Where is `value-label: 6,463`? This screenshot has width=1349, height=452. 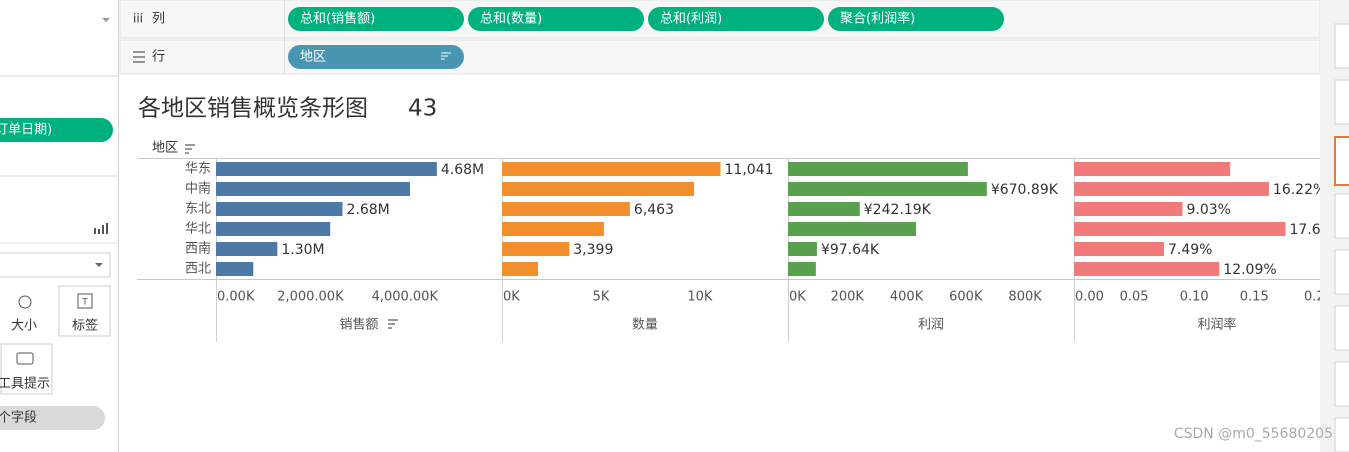
value-label: 6,463 is located at coordinates (654, 210).